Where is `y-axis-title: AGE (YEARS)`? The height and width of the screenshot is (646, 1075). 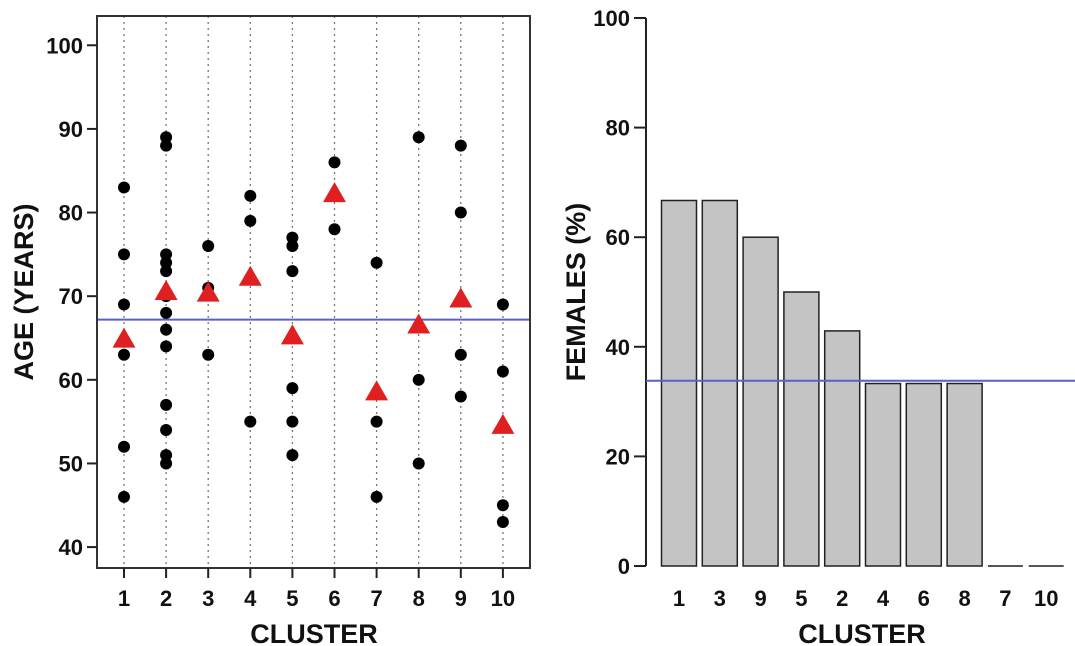 y-axis-title: AGE (YEARS) is located at coordinates (24, 291).